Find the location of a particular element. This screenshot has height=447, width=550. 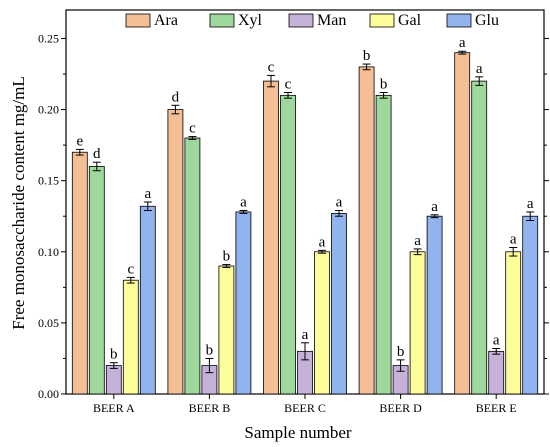

x-tick-label: BEER D is located at coordinates (400, 408).